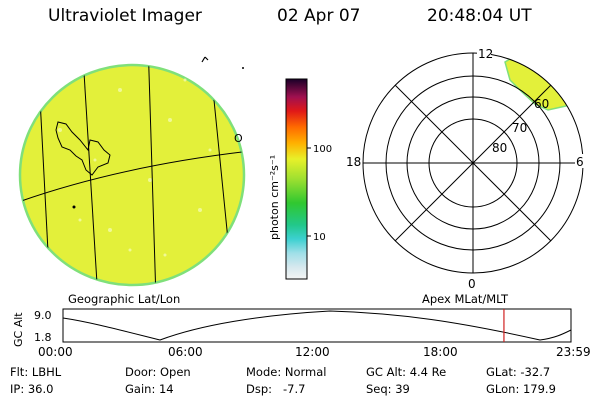 This screenshot has width=600, height=400. What do you see at coordinates (465, 299) in the screenshot?
I see `apex-label: Apex MLat/MLT` at bounding box center [465, 299].